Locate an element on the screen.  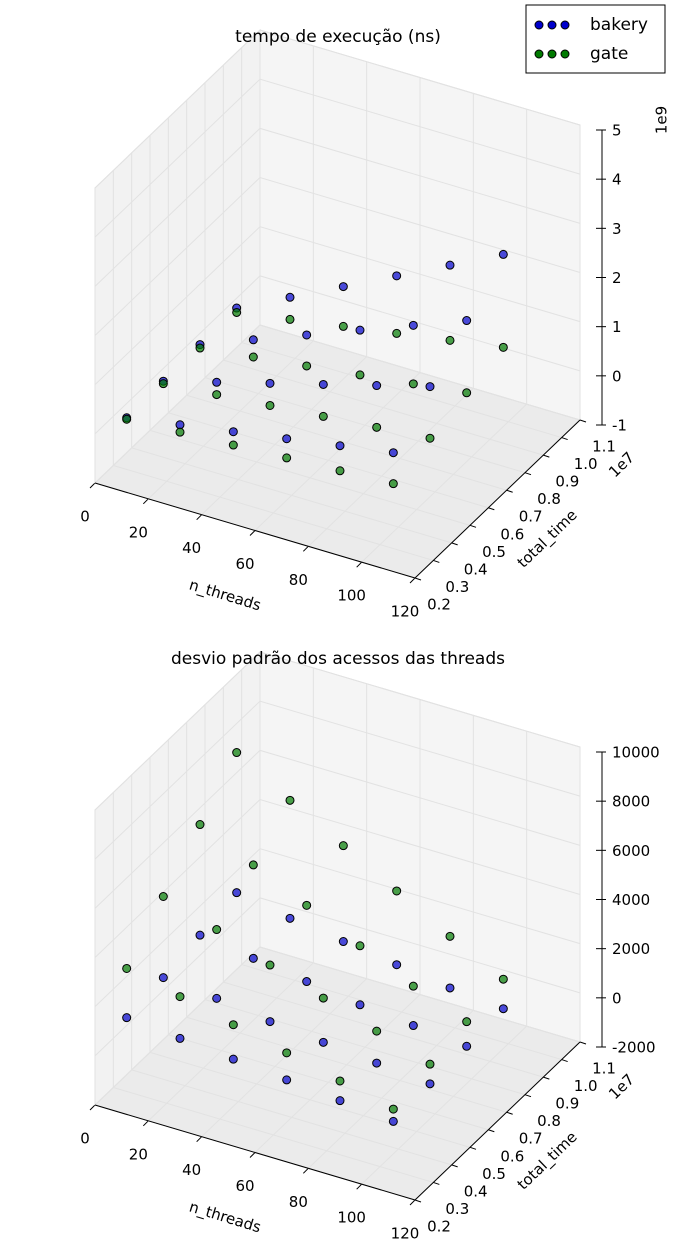
legend: bakery gate is located at coordinates (595, 39).